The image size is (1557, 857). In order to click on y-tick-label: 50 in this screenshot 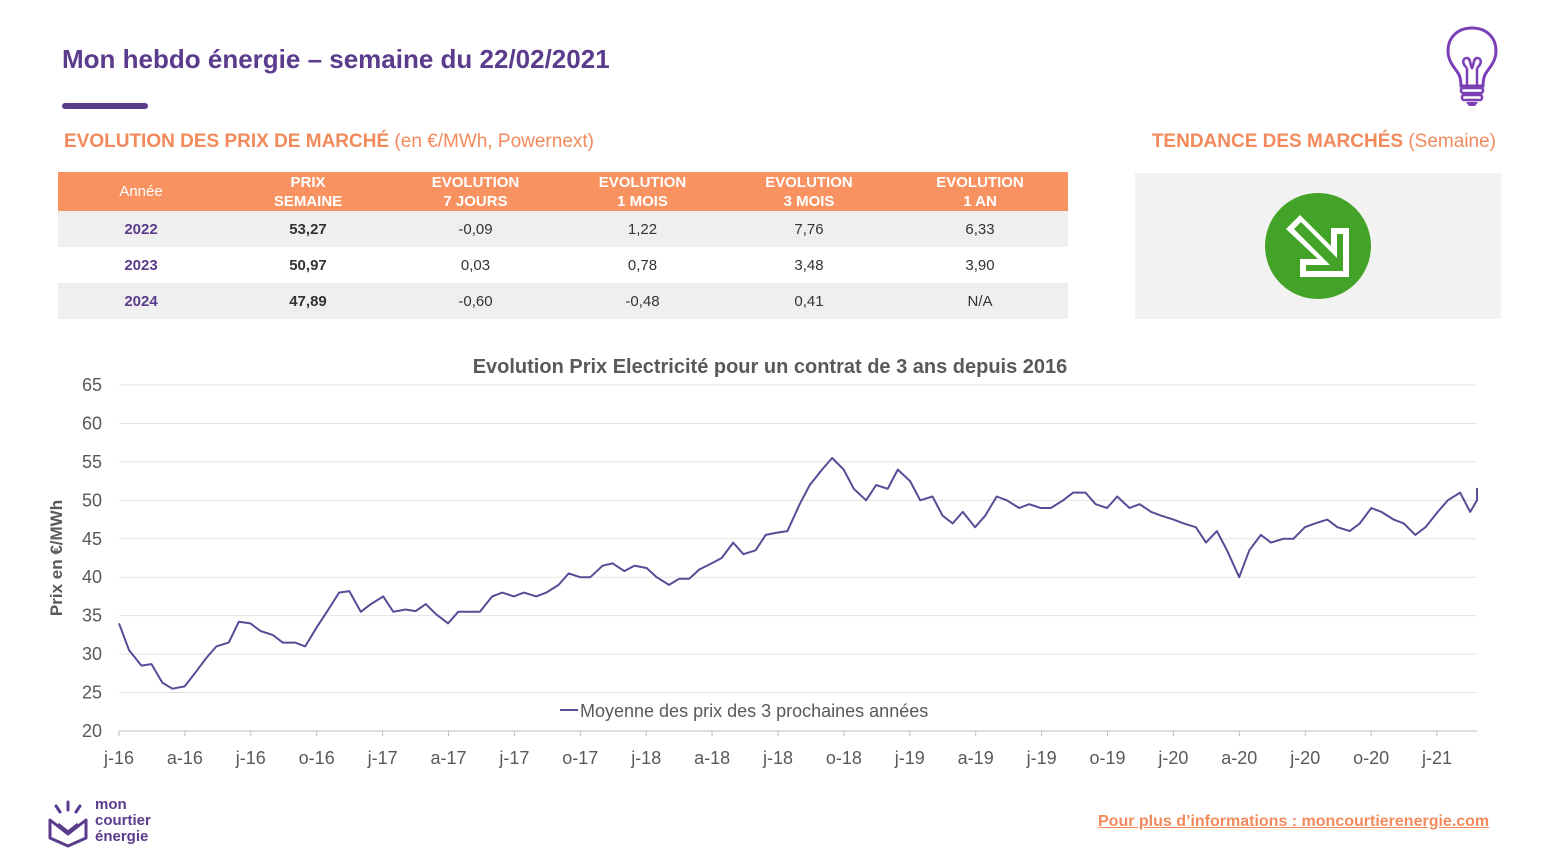, I will do `click(92, 500)`.